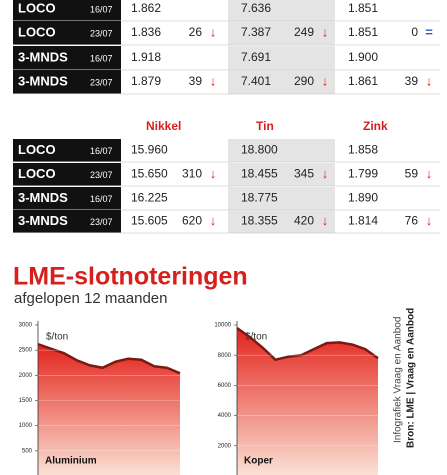 The image size is (447, 475). Describe the element at coordinates (146, 57) in the screenshot. I see `cell-value: 1.918` at that location.